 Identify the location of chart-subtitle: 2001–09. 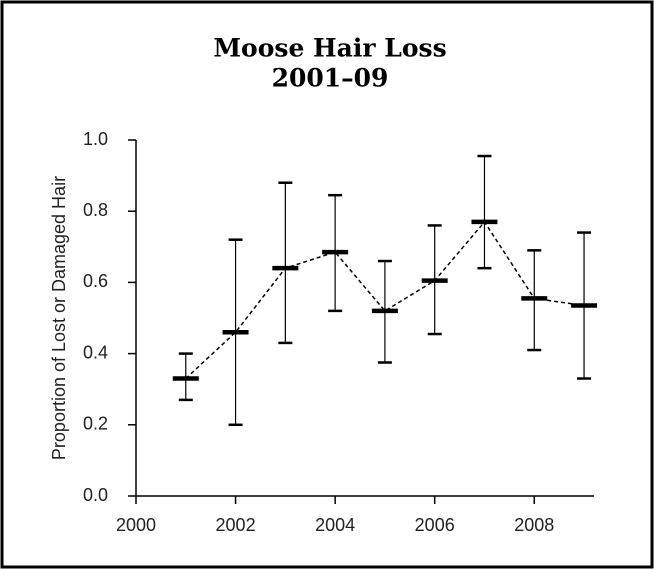
(330, 78).